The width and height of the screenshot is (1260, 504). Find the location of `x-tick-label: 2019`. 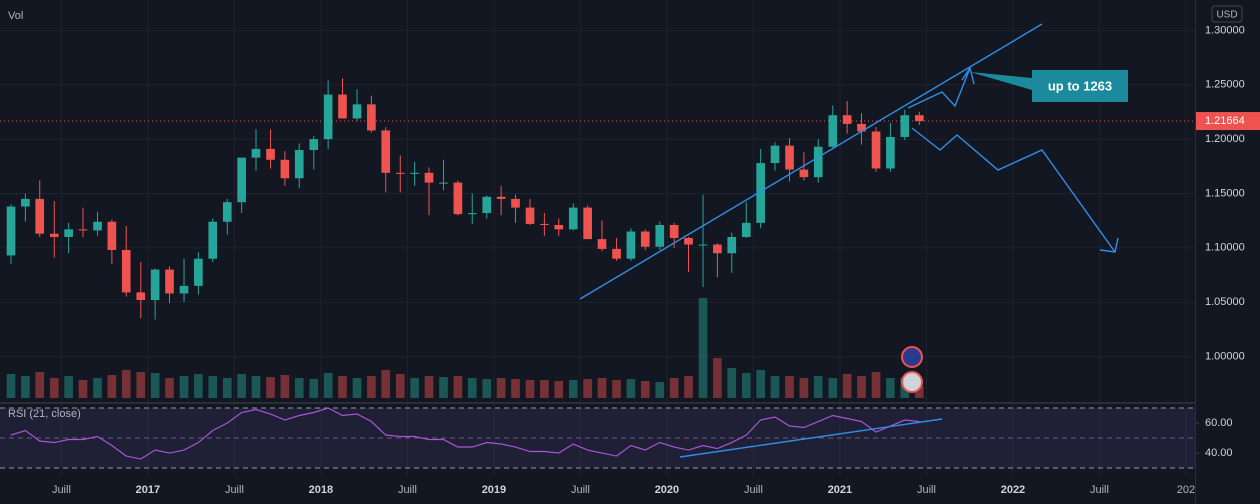

x-tick-label: 2019 is located at coordinates (494, 490).